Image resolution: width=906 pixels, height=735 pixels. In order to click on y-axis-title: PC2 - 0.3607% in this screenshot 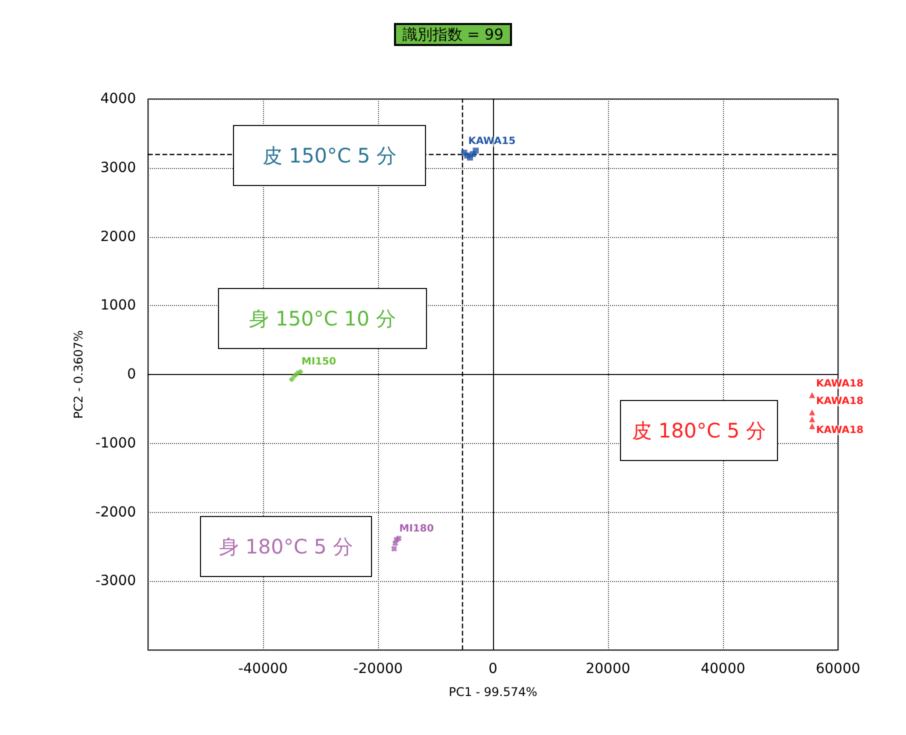, I will do `click(78, 374)`.